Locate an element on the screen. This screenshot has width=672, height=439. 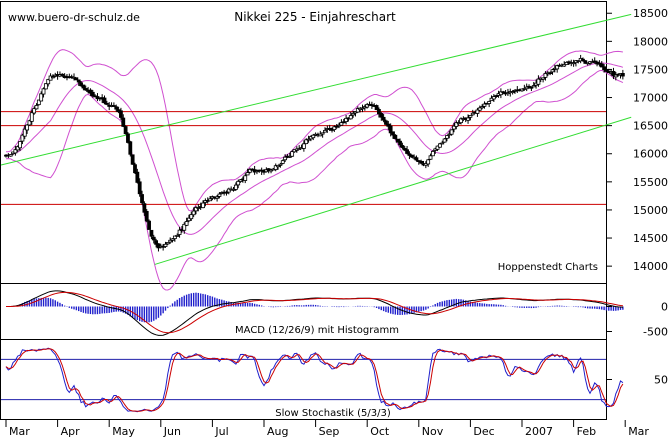
price-tick-label: 15000 is located at coordinates (650, 210).